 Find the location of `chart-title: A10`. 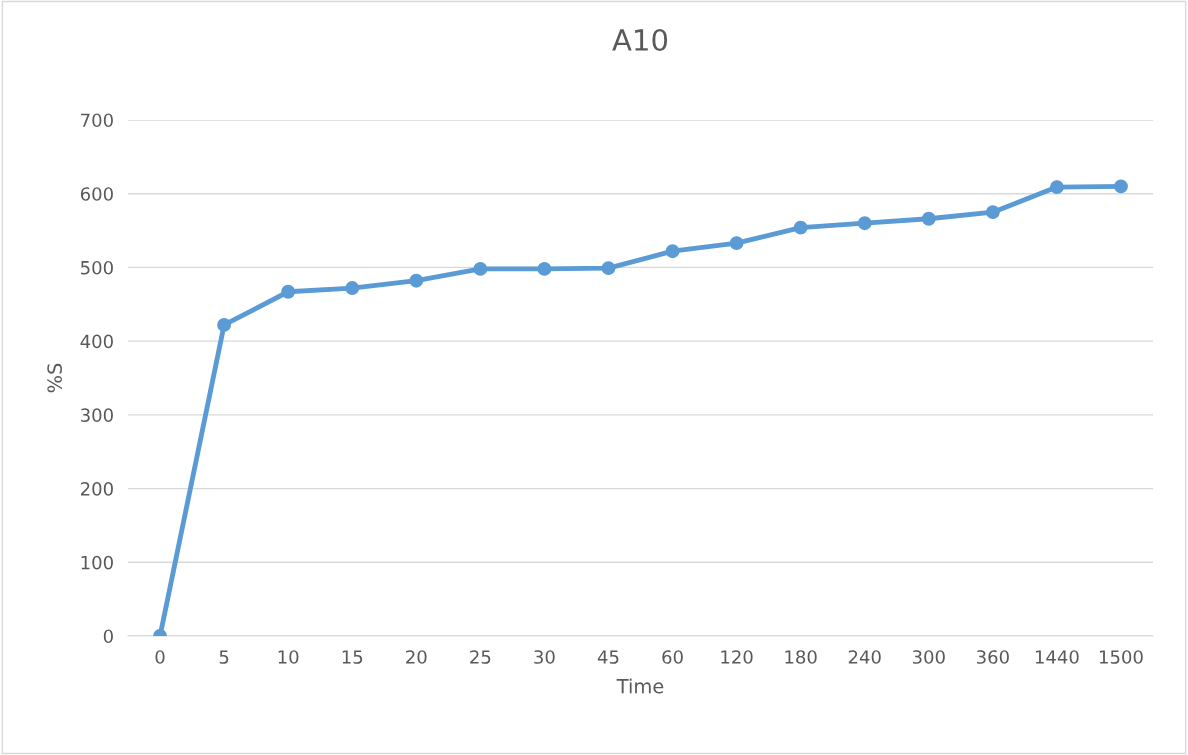

chart-title: A10 is located at coordinates (640, 39).